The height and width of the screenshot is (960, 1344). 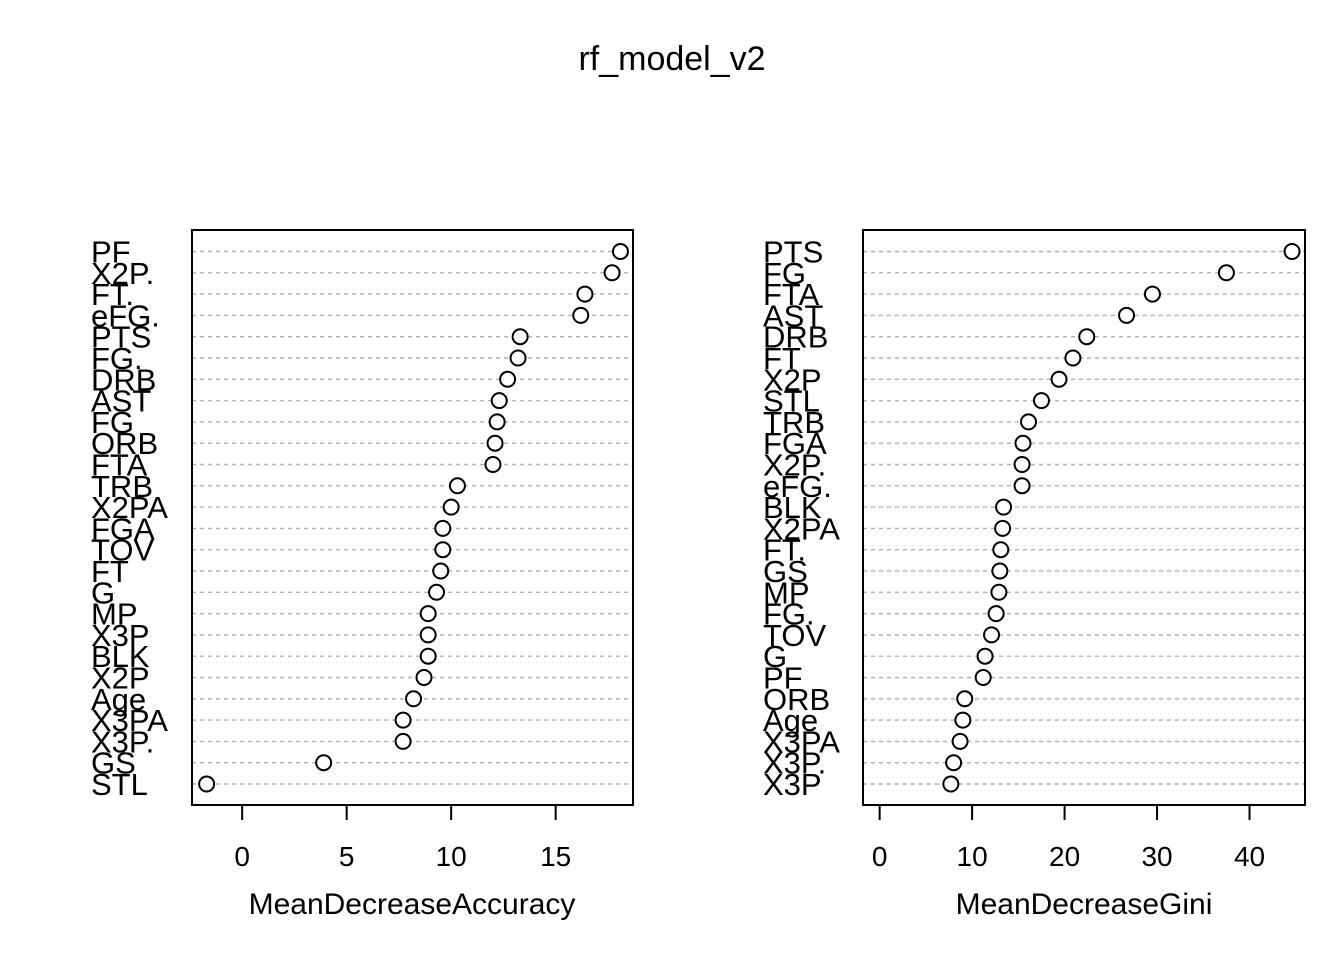 What do you see at coordinates (671, 59) in the screenshot?
I see `chart-title-text: rf_model_v2` at bounding box center [671, 59].